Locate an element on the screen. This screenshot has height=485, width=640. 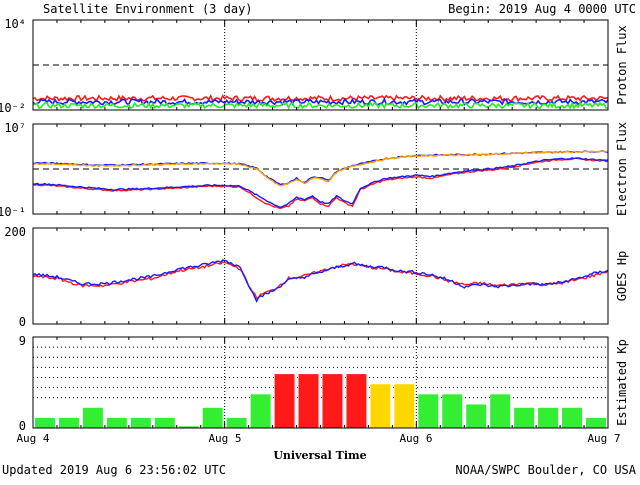
y-axis-label: Proton Flux is located at coordinates (622, 64).